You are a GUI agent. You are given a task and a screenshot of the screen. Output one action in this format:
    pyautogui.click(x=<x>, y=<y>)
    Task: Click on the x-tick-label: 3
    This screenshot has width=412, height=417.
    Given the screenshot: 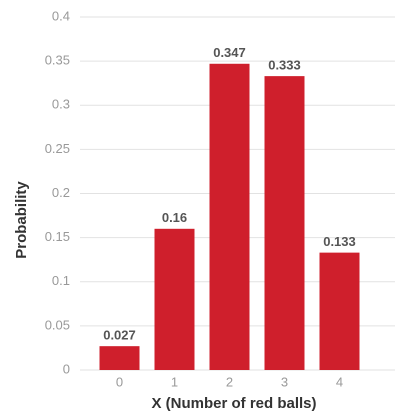 What is the action you would take?
    pyautogui.click(x=284, y=381)
    